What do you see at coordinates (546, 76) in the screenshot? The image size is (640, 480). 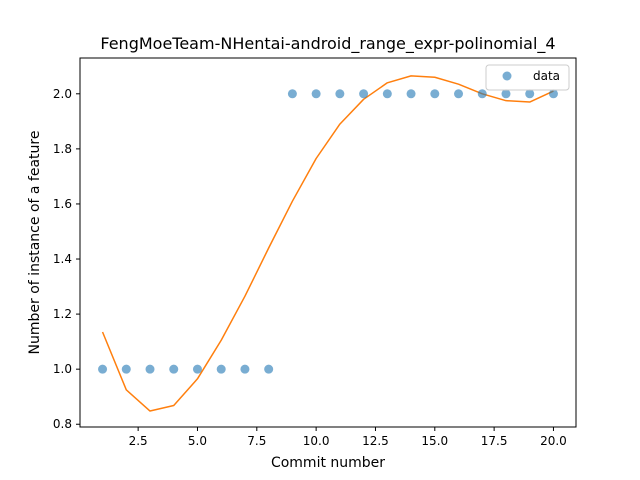 I see `legend-label-data: data` at bounding box center [546, 76].